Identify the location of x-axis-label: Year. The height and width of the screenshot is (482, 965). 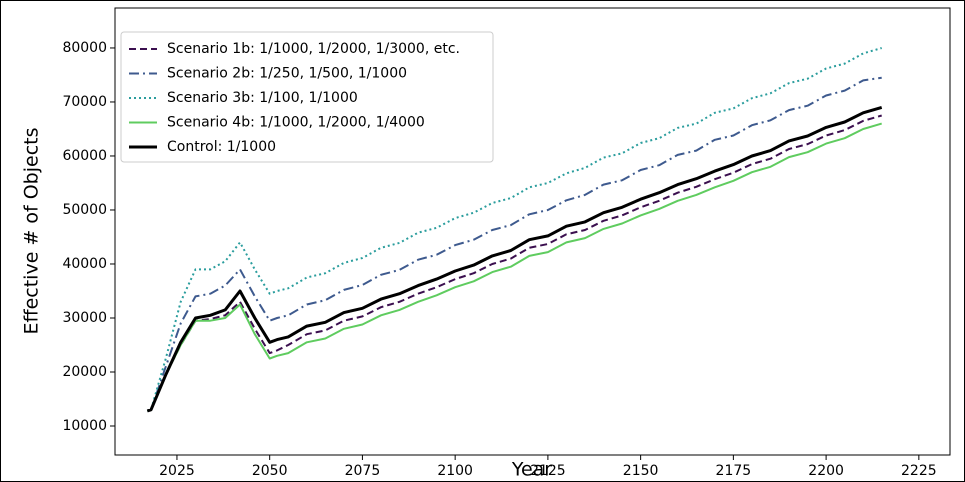
(531, 470).